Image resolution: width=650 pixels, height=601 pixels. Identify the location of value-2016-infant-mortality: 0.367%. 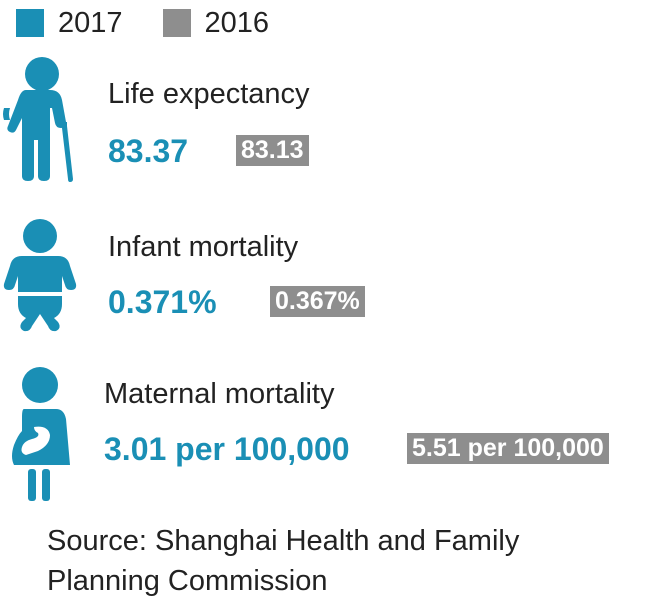
(317, 301).